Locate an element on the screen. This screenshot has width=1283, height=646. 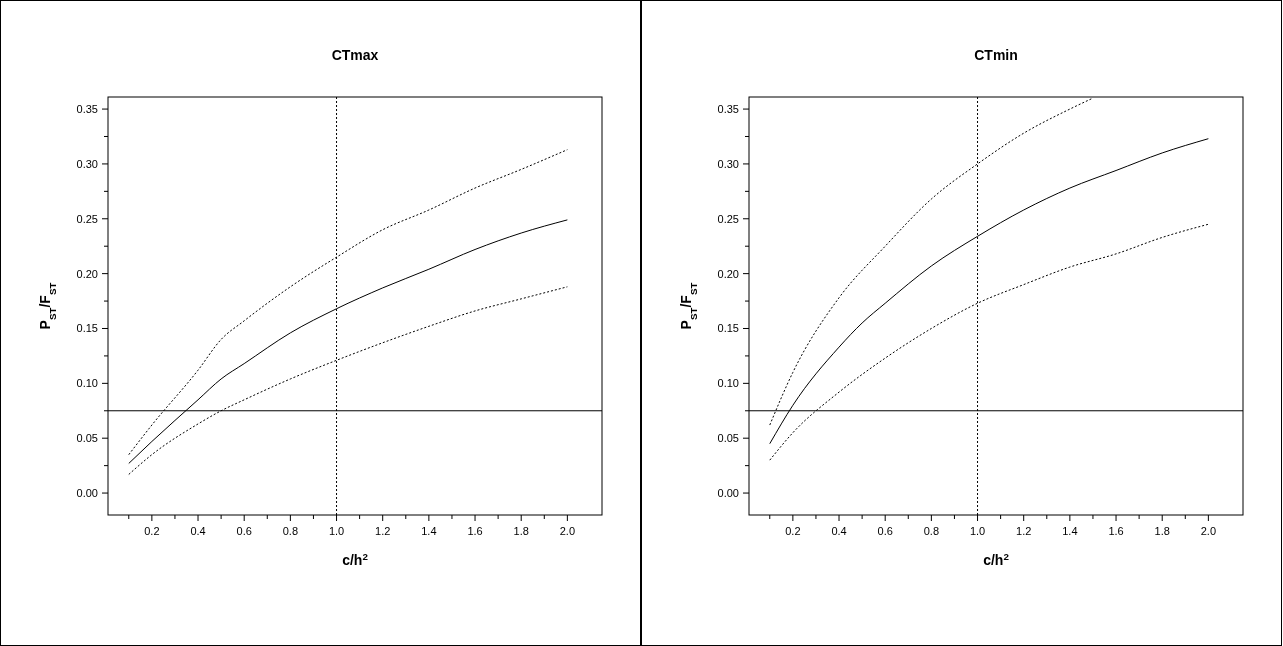
chart-title: CTmin is located at coordinates (996, 55).